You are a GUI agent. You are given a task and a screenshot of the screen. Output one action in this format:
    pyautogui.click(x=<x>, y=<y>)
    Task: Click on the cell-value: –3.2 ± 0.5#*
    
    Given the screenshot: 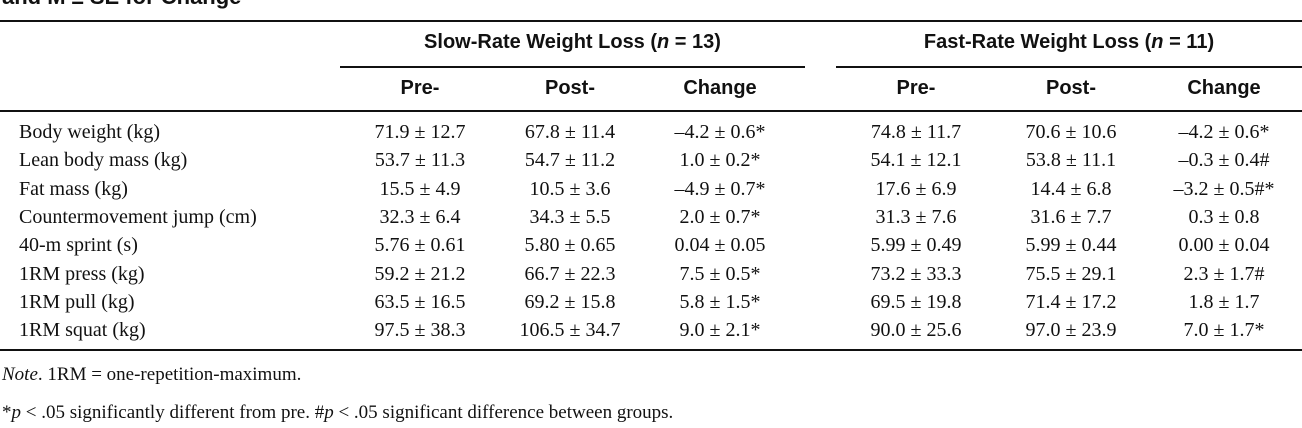 What is the action you would take?
    pyautogui.click(x=1224, y=188)
    